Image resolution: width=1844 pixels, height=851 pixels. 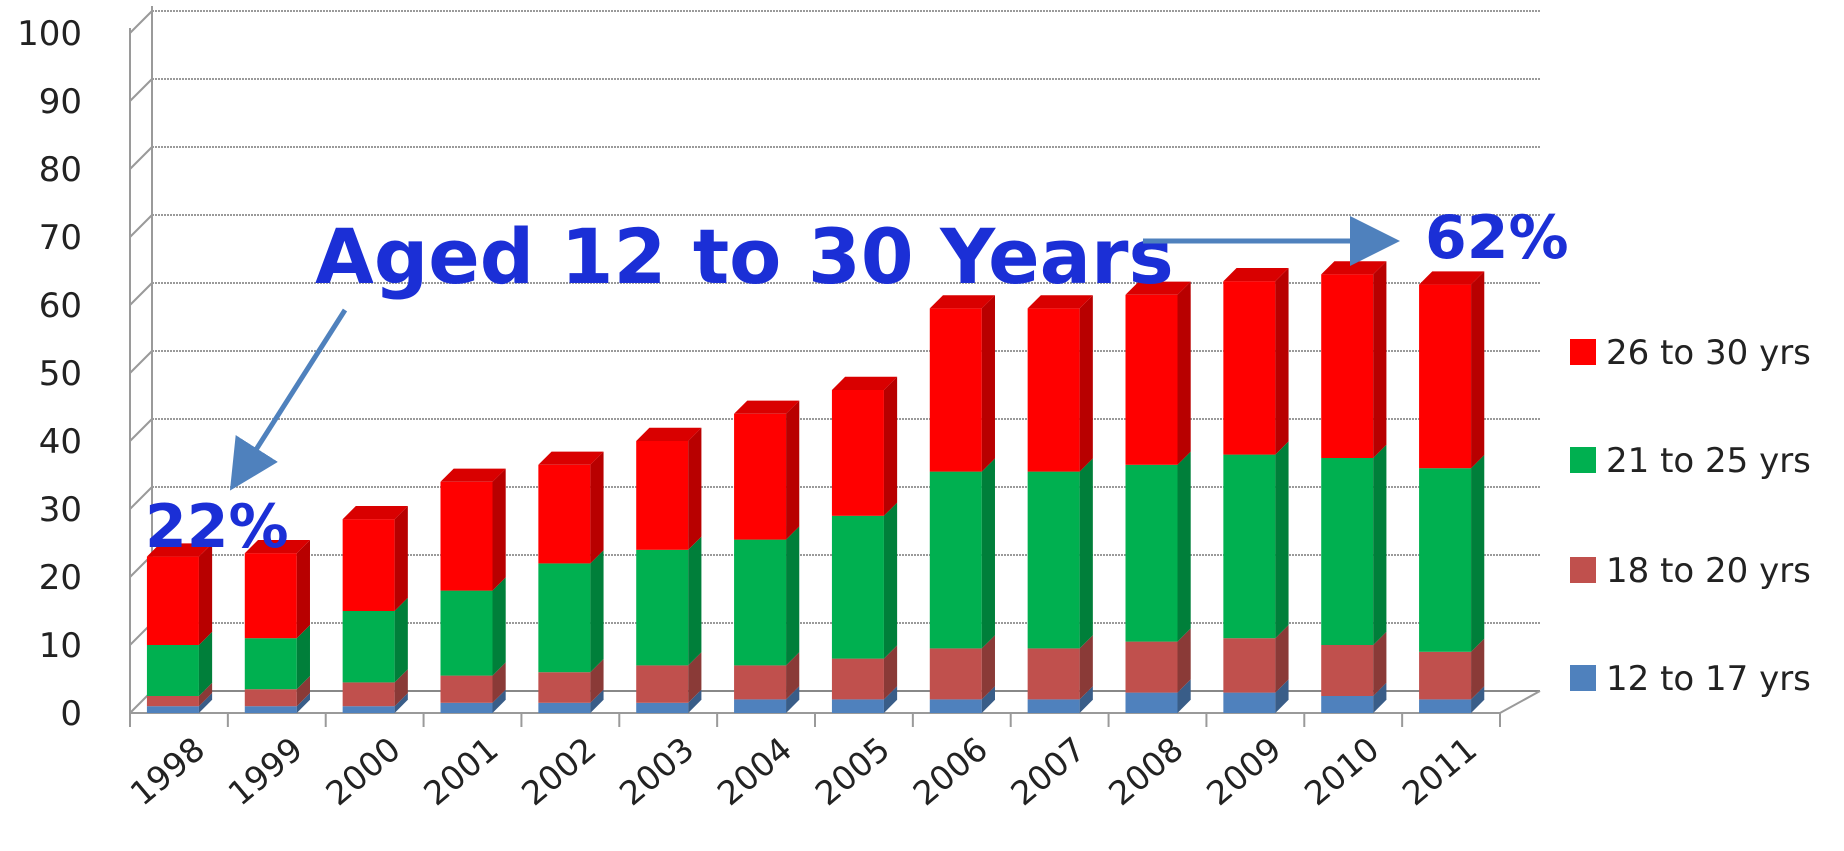 I want to click on x-tick-label: 2007, so click(x=1047, y=771).